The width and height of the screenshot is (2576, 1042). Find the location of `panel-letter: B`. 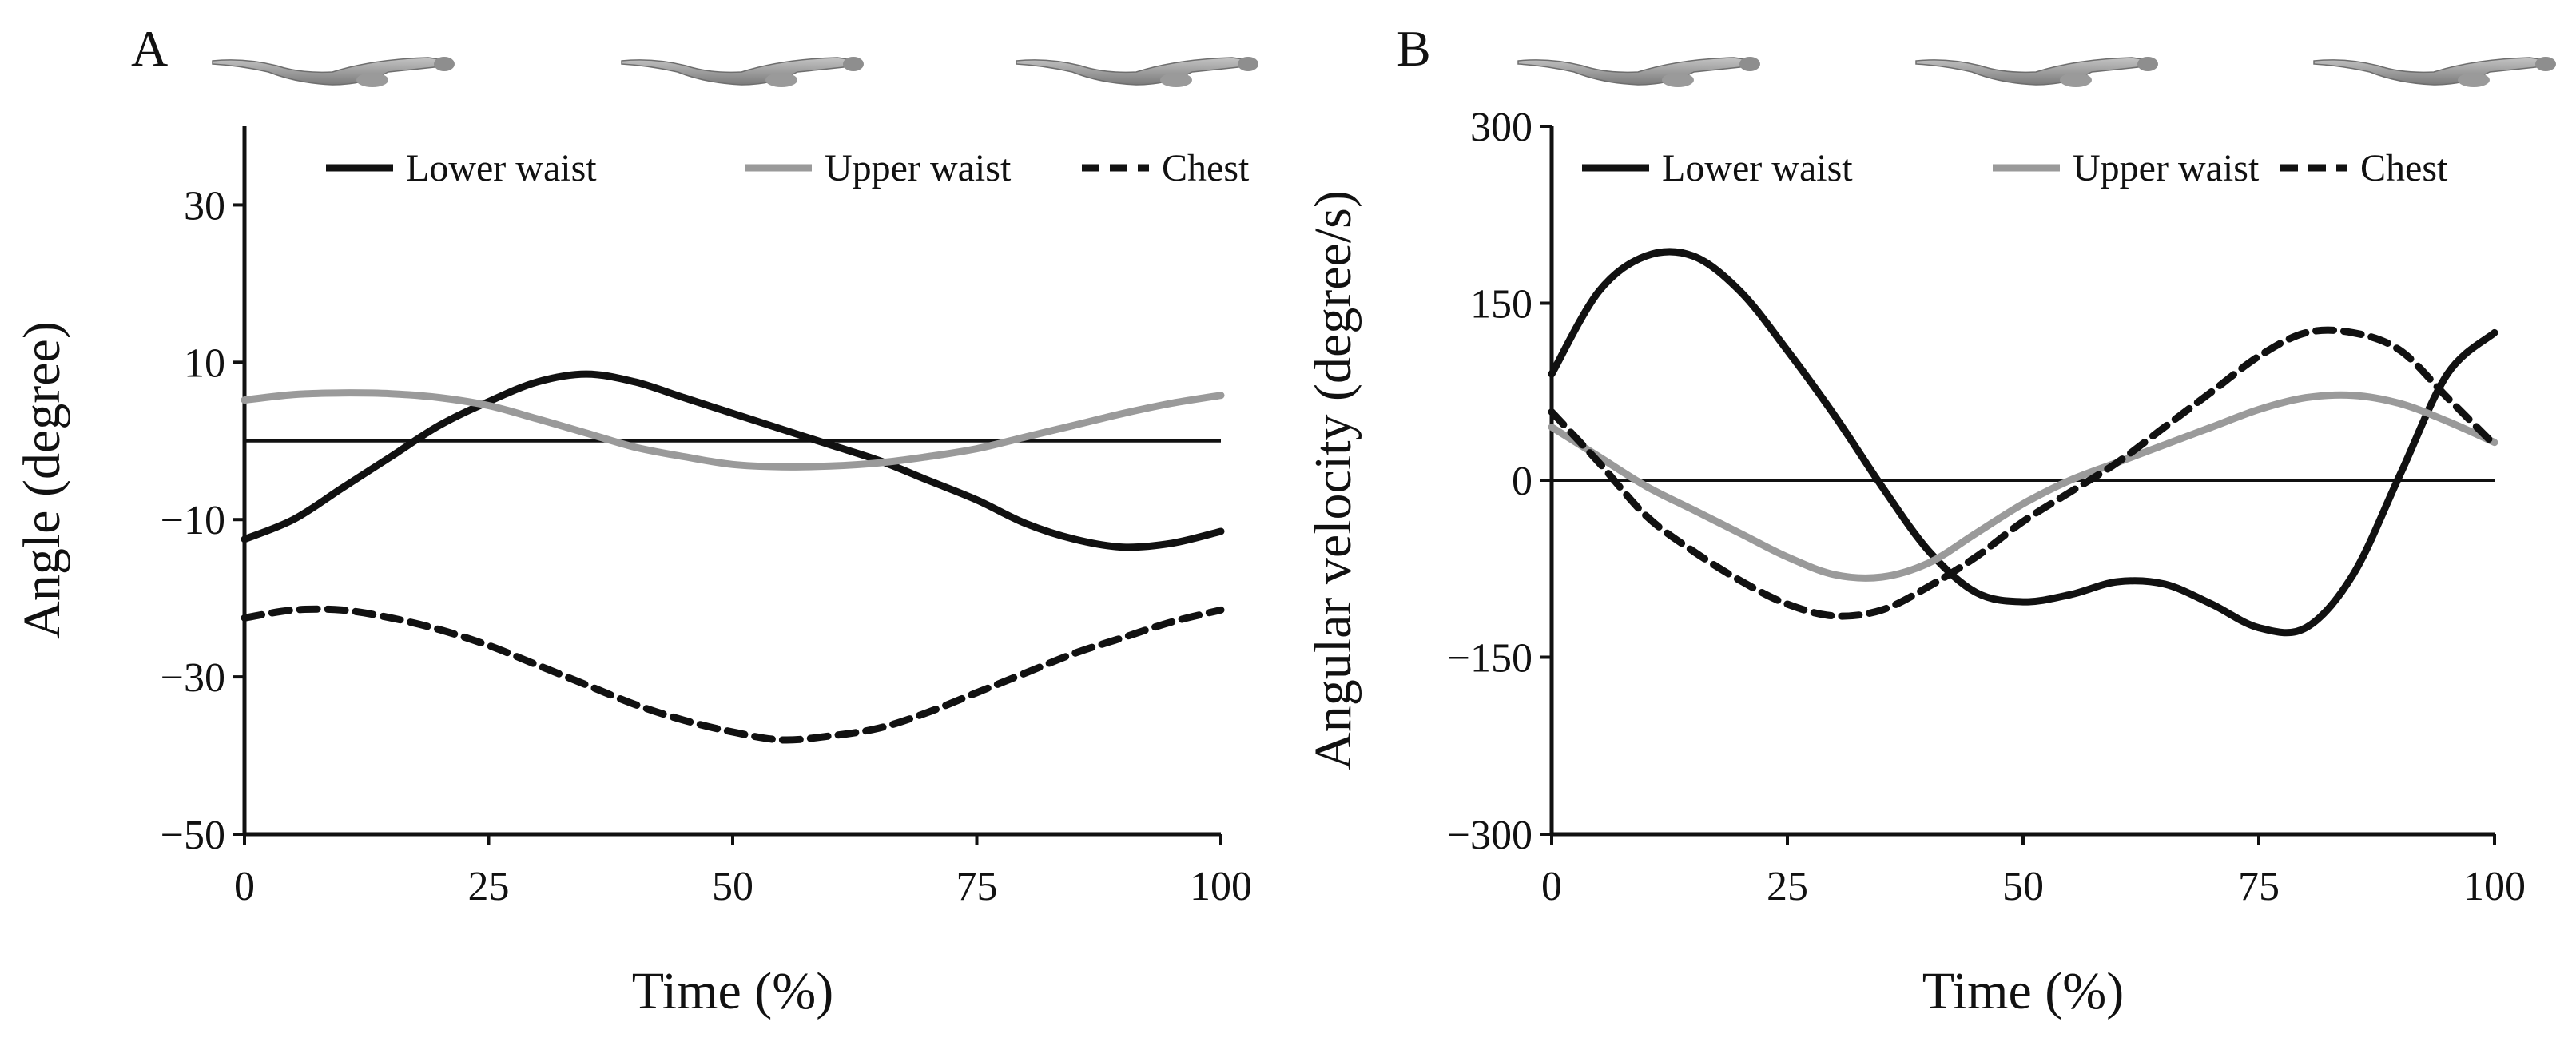

panel-letter: B is located at coordinates (1414, 49).